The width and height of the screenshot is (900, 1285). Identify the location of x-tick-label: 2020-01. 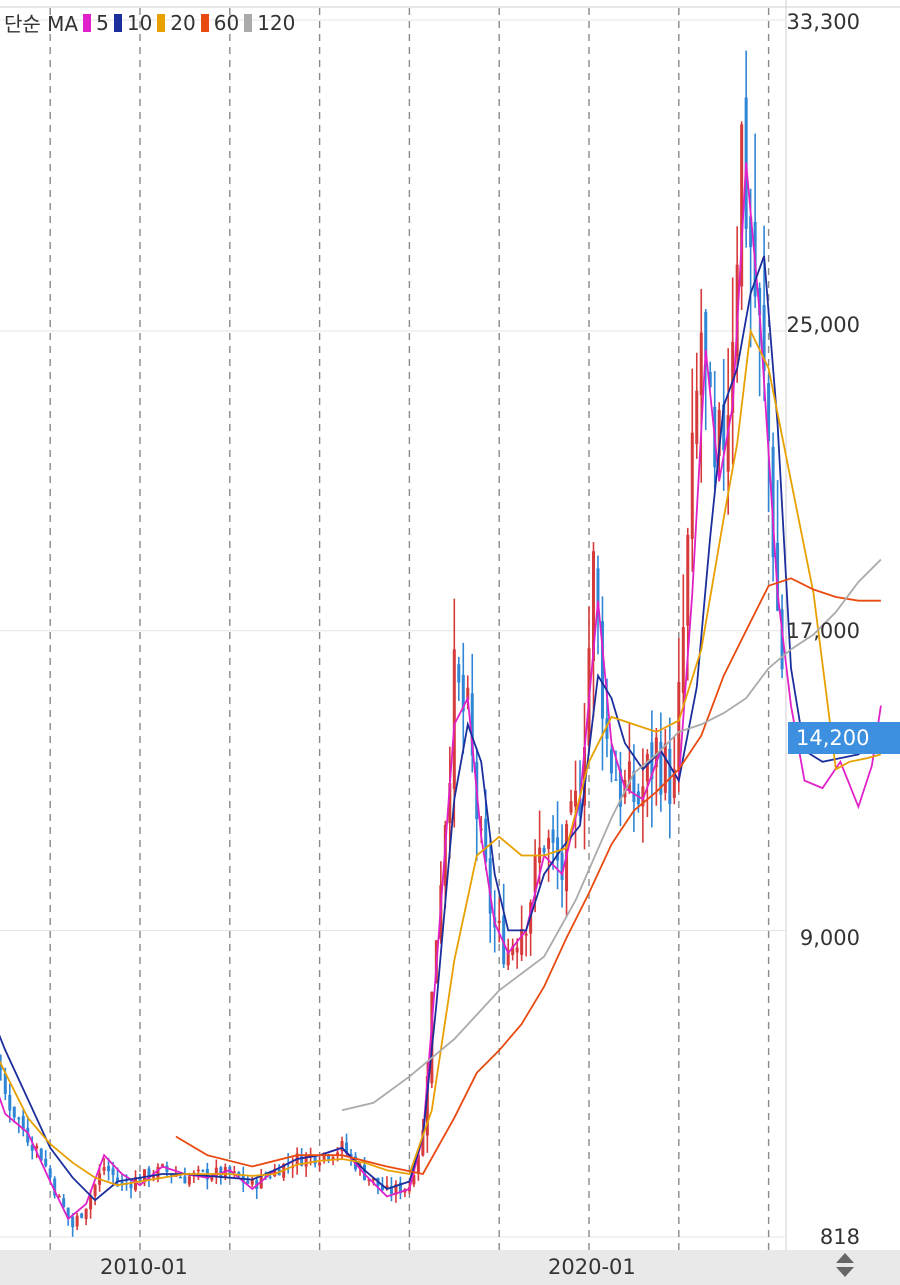
(592, 1267).